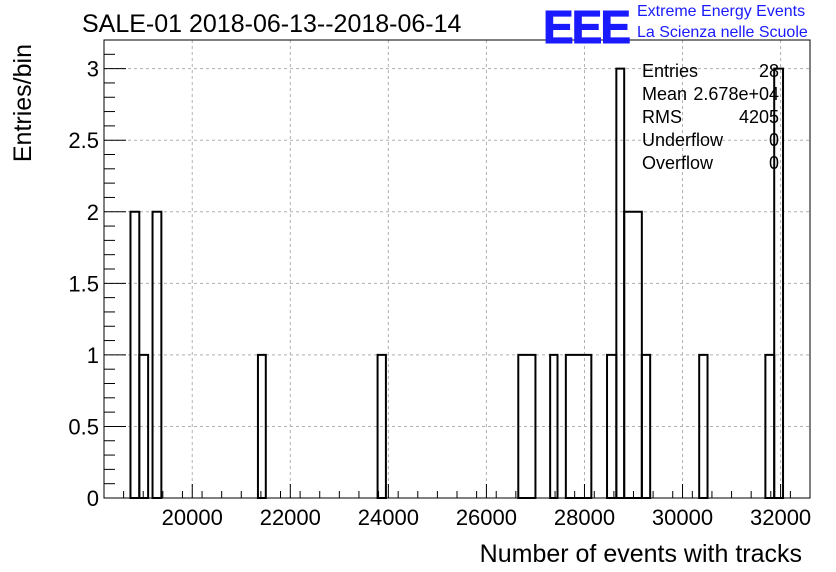  What do you see at coordinates (665, 94) in the screenshot?
I see `stats-mean-label: Mean` at bounding box center [665, 94].